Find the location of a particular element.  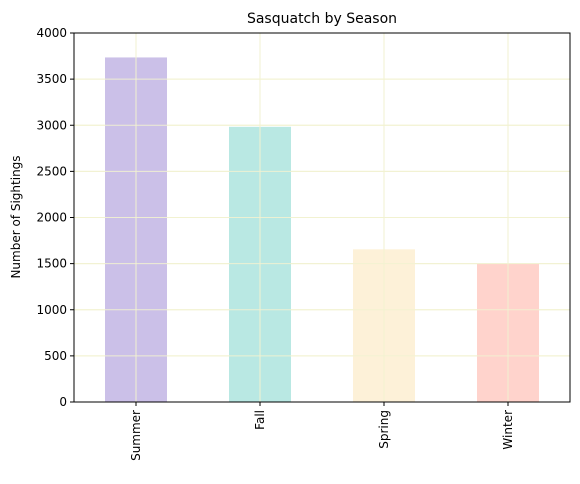

y-tick-label: 2000 is located at coordinates (51, 218).